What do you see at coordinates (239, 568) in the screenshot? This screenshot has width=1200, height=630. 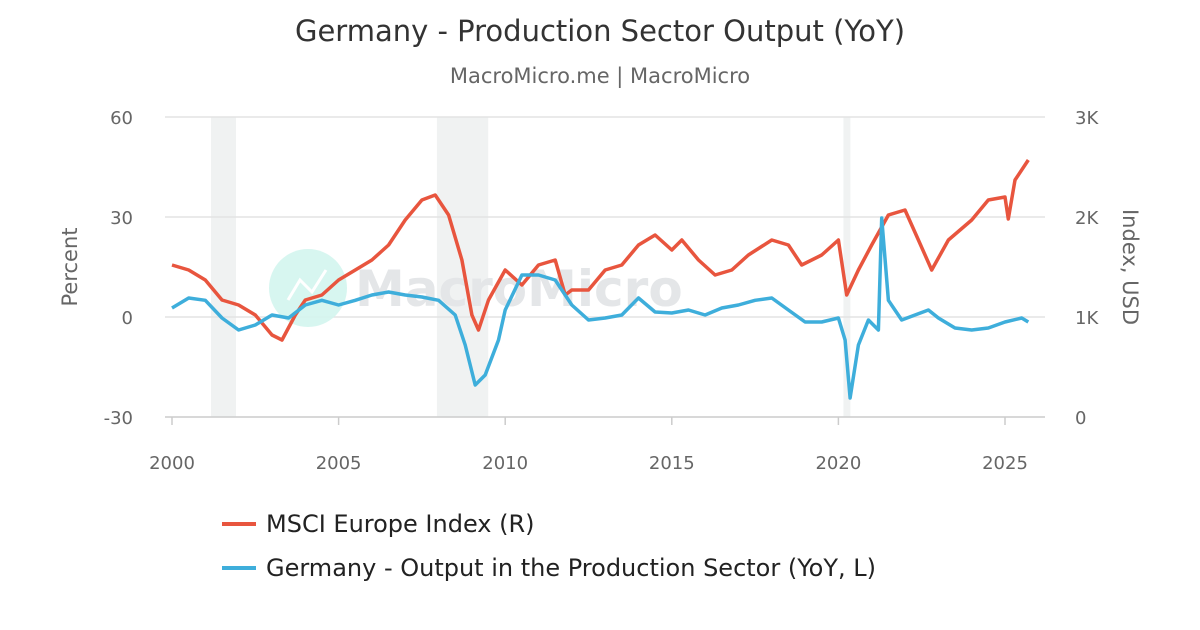 I see `legend-swatch-blue` at bounding box center [239, 568].